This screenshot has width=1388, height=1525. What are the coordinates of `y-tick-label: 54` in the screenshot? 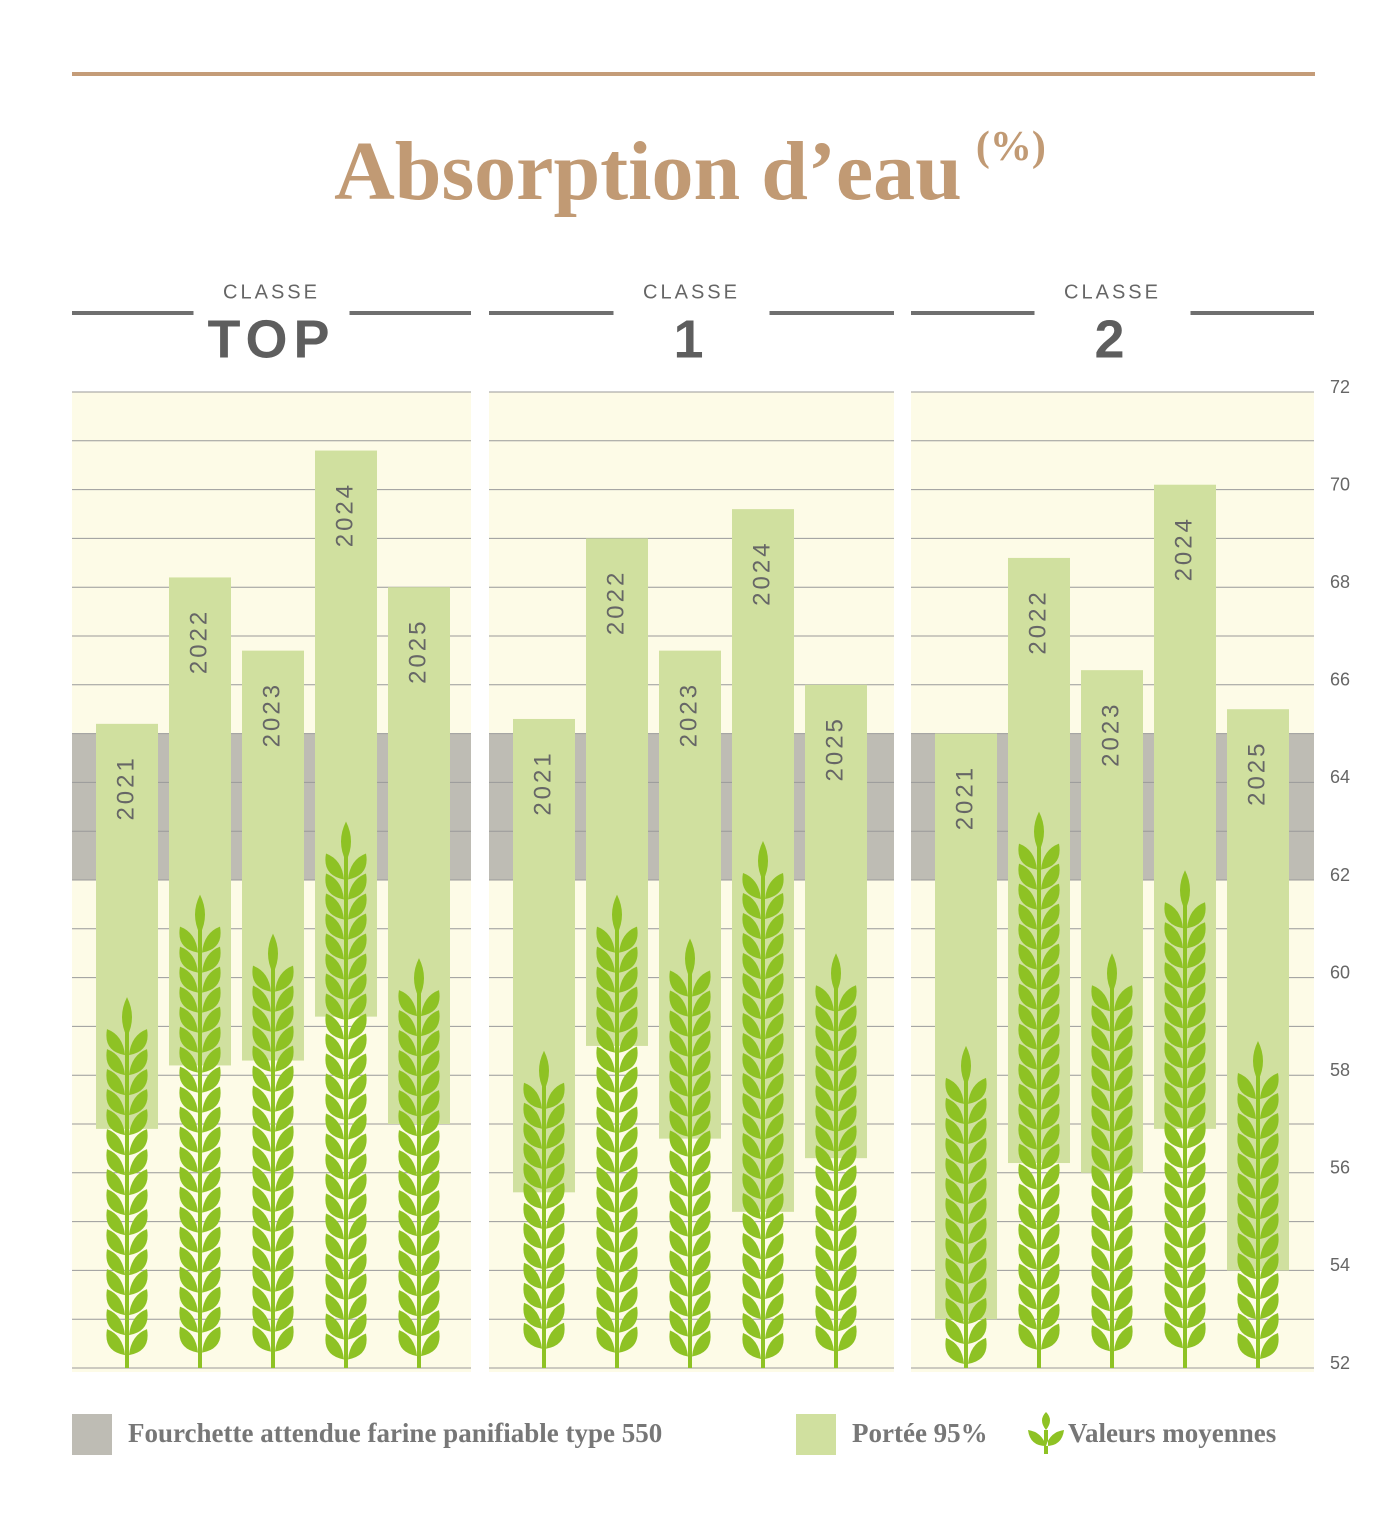 It's located at (1340, 1265).